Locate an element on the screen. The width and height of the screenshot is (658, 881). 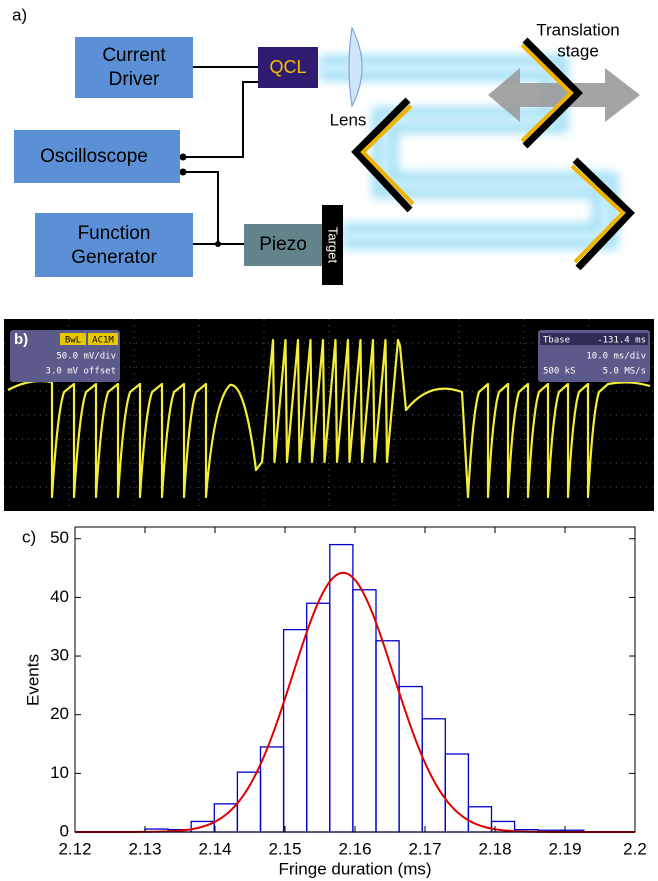
x-tick-label: 2.17 is located at coordinates (424, 848).